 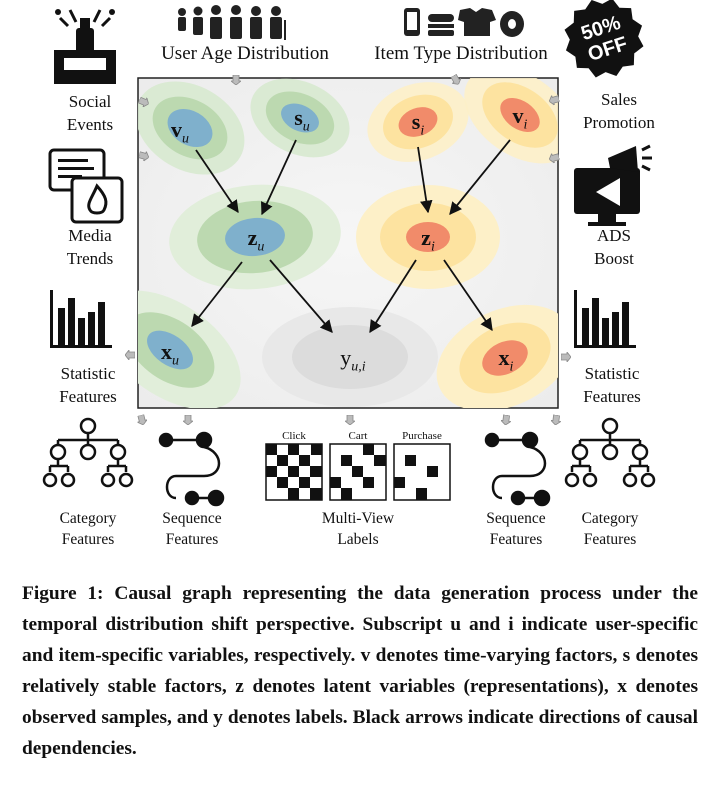 I want to click on sequence-features-left-label: Sequence Features, so click(x=192, y=529).